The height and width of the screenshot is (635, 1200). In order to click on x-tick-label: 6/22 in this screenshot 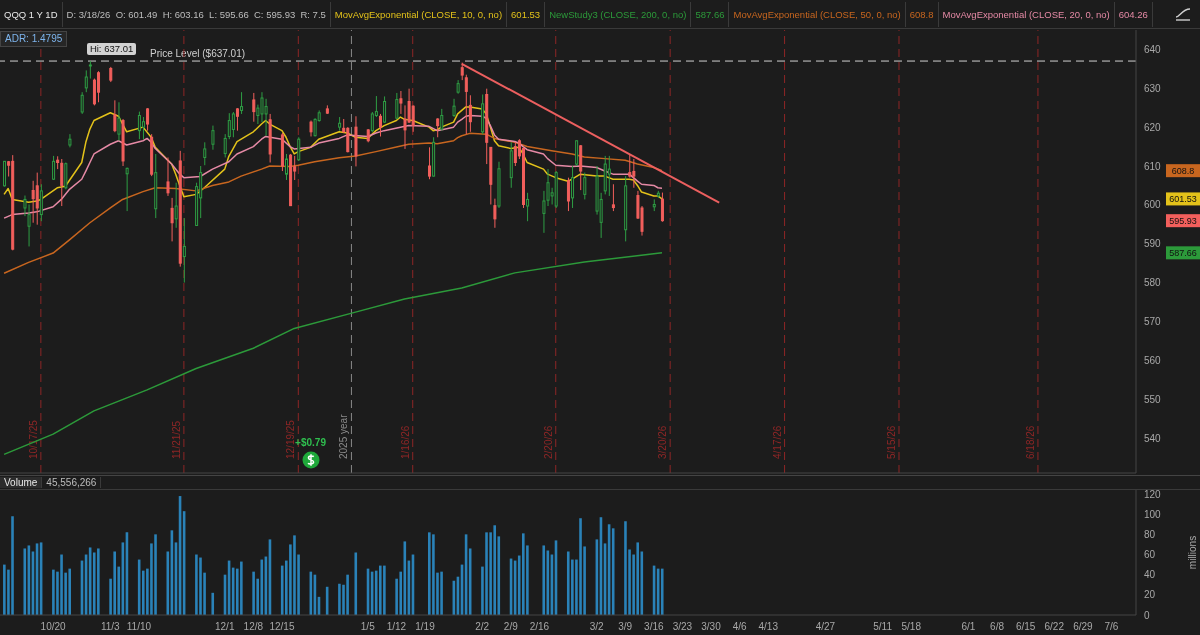, I will do `click(1054, 627)`.